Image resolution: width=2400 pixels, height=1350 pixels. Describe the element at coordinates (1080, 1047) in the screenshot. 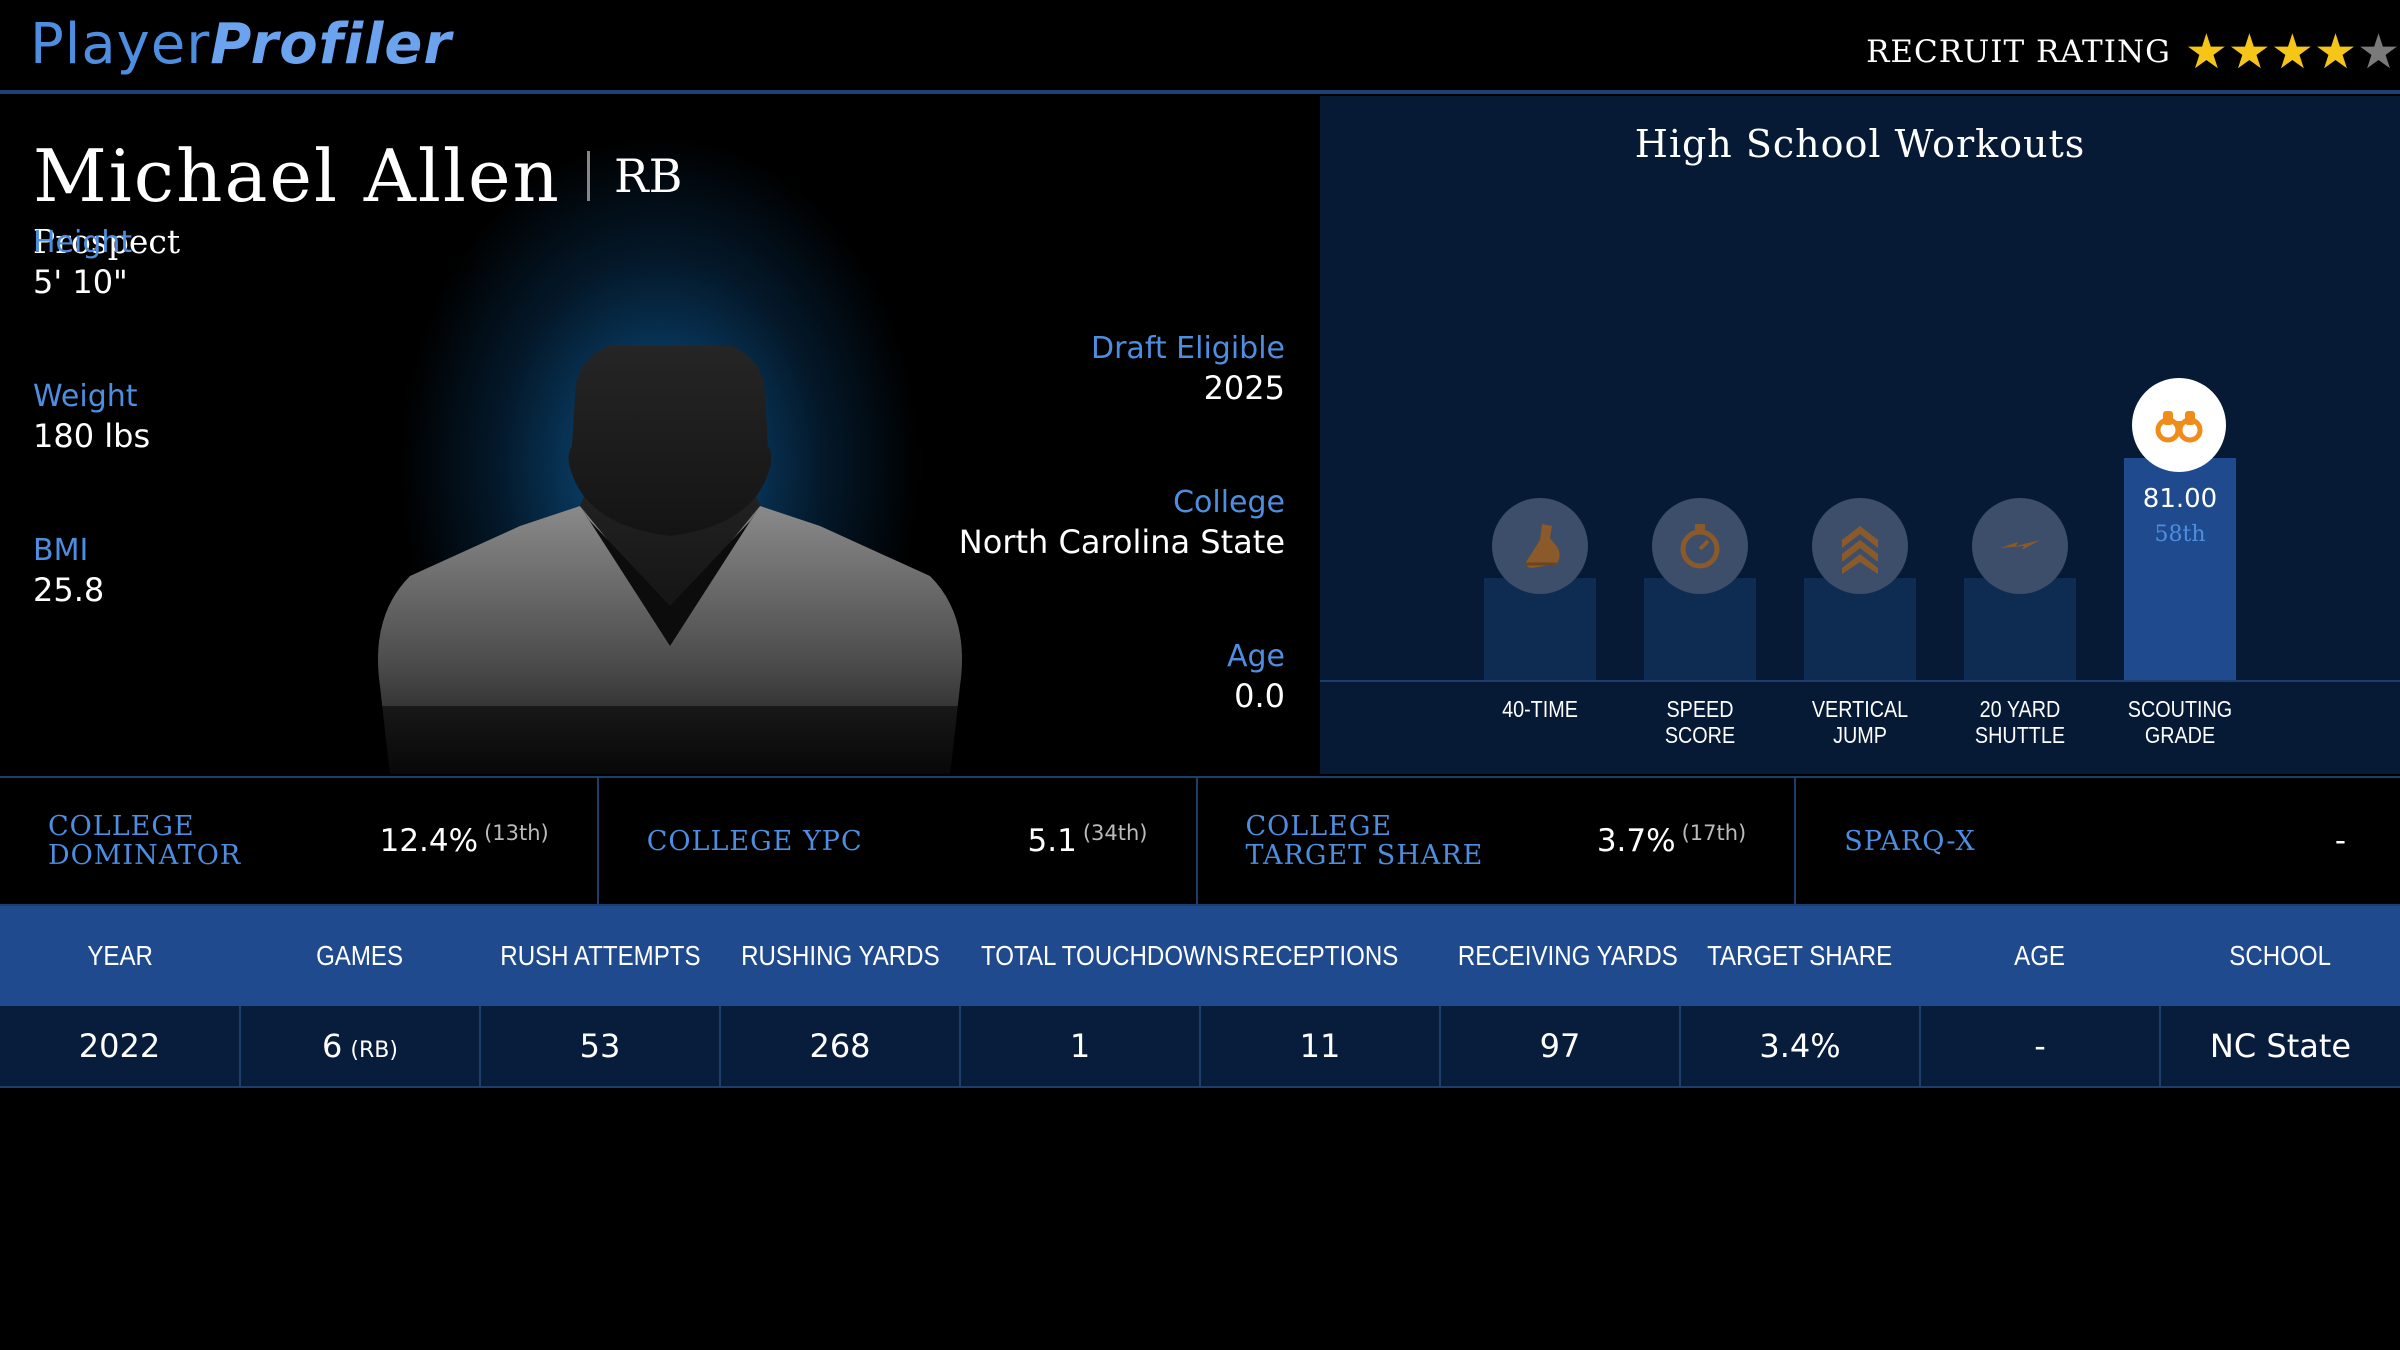

I see `cell-total-touchdowns: 1` at that location.